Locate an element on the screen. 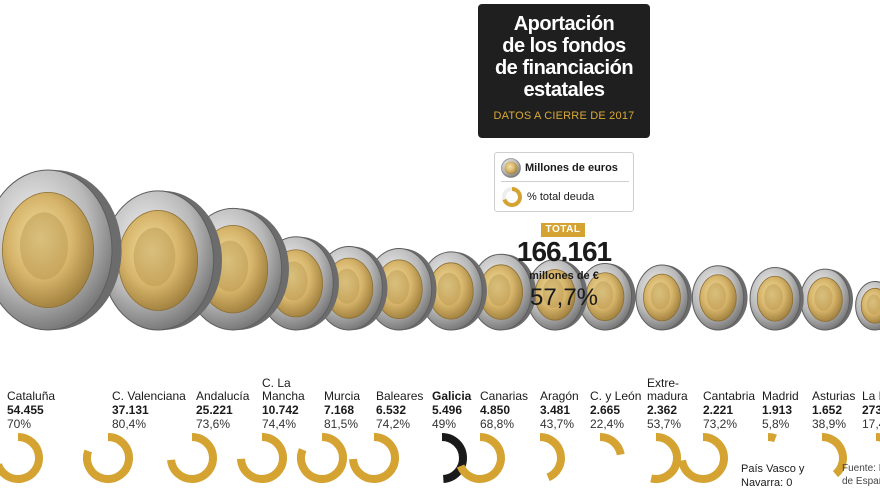 This screenshot has height=495, width=880. value-label: 7.168 is located at coordinates (339, 410).